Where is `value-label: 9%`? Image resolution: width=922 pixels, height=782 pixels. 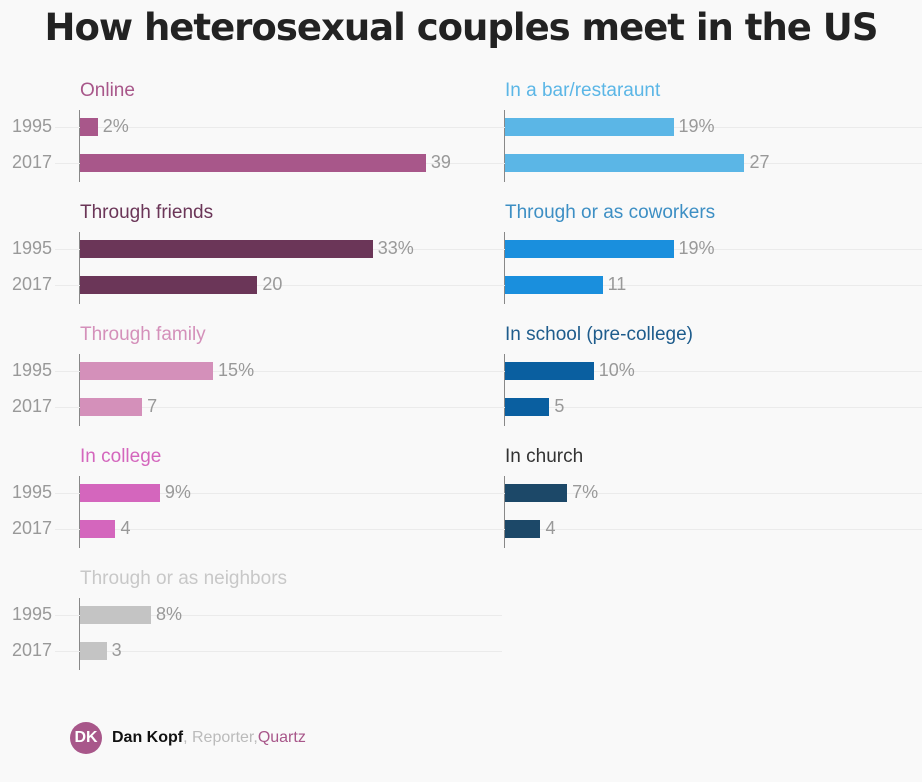 value-label: 9% is located at coordinates (177, 492).